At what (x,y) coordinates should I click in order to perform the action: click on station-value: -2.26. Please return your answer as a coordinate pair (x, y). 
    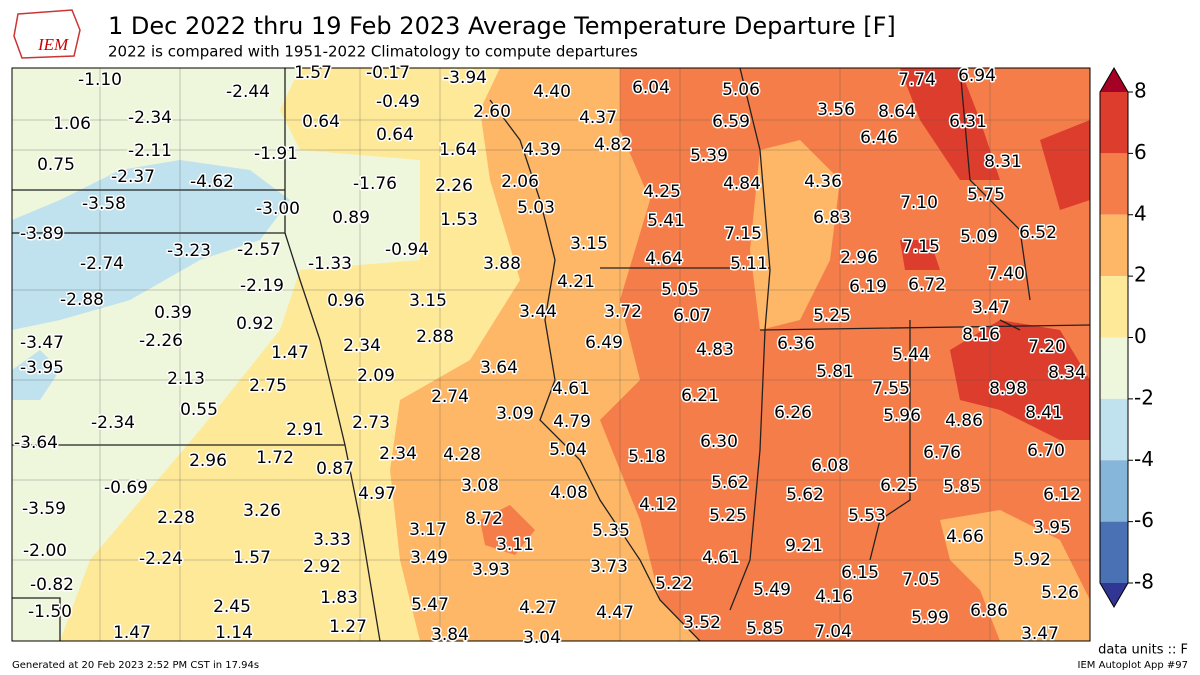
    Looking at the image, I should click on (161, 341).